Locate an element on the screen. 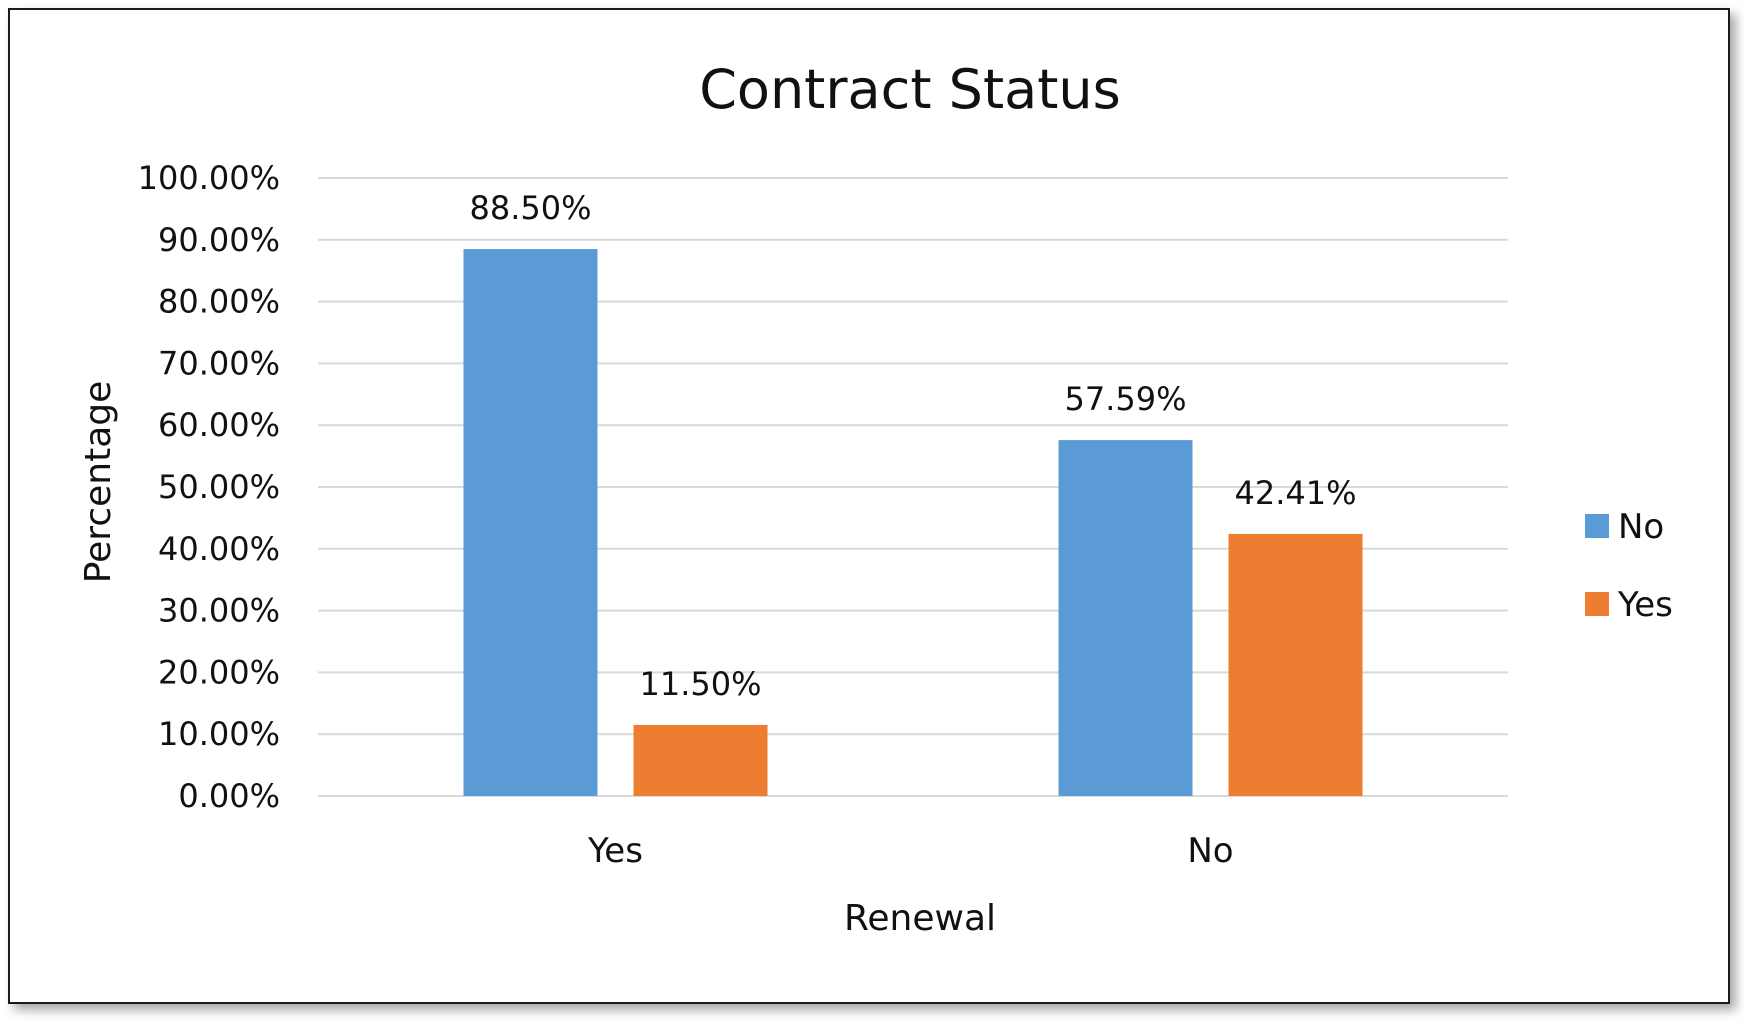  bar-yes-yes is located at coordinates (700, 760).